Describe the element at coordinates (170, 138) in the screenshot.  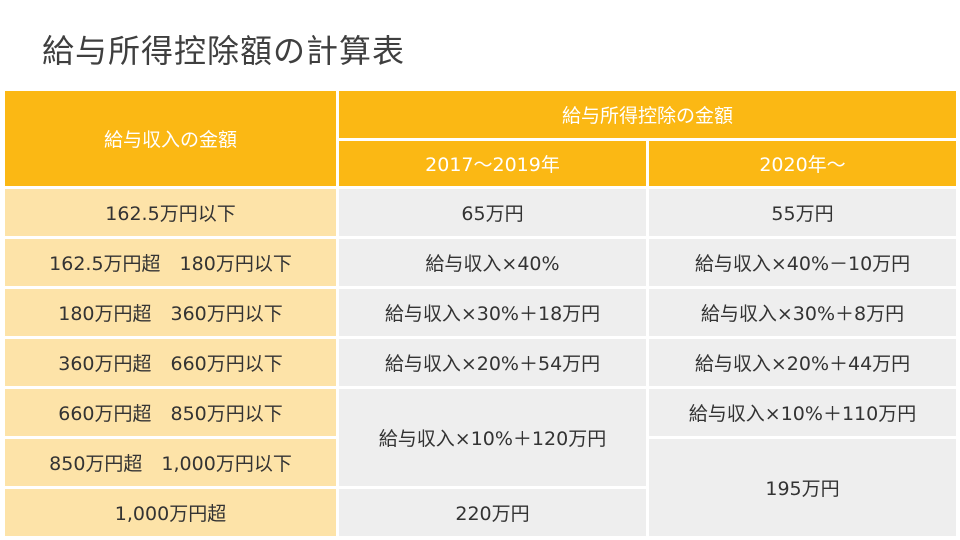
I see `header-income: 給与収入の金額` at that location.